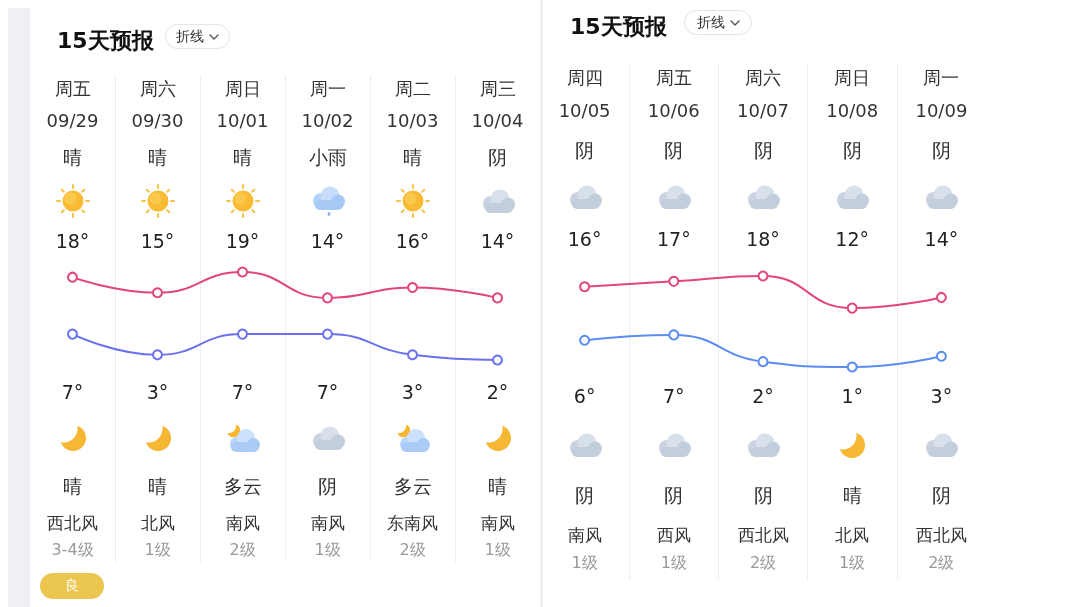  Describe the element at coordinates (242, 241) in the screenshot. I see `data-label: 19°` at that location.